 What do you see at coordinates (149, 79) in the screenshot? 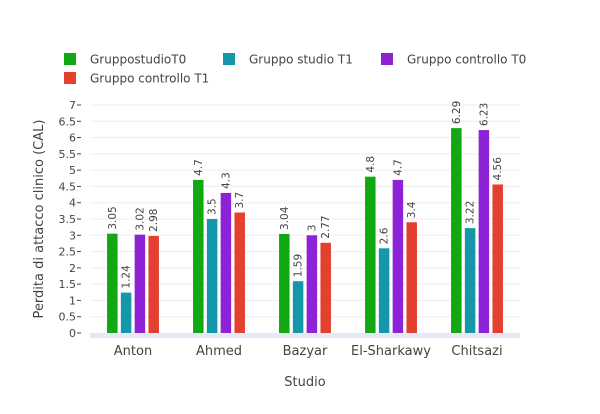
I see `legend-label: Gruppo controllo T1` at bounding box center [149, 79].